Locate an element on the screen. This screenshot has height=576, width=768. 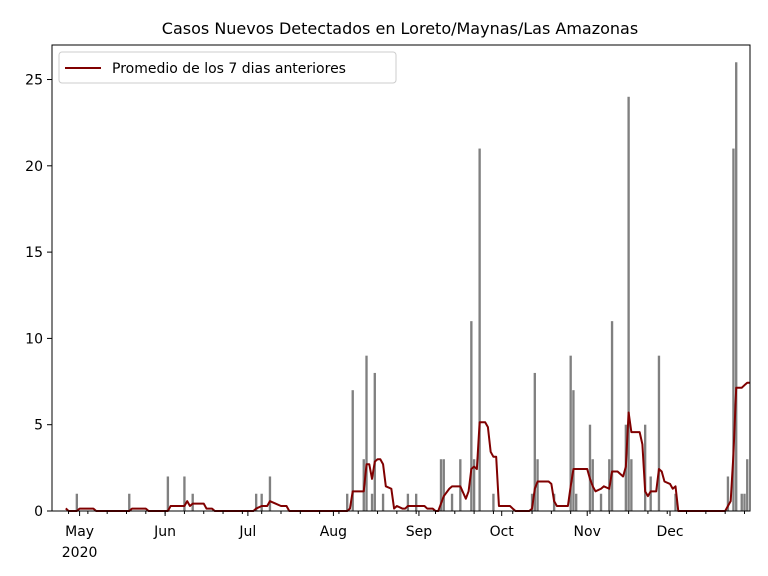
y-tick-label: 5 is located at coordinates (38, 426).